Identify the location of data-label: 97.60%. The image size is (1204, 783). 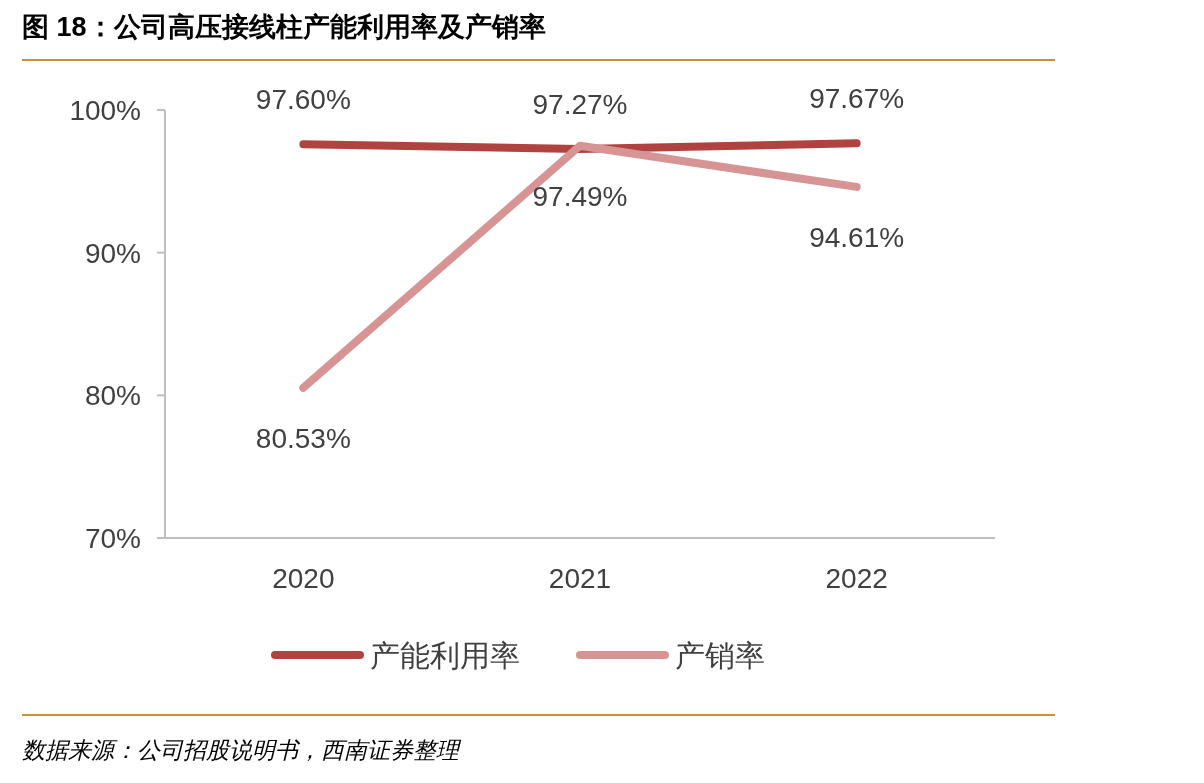
(303, 100).